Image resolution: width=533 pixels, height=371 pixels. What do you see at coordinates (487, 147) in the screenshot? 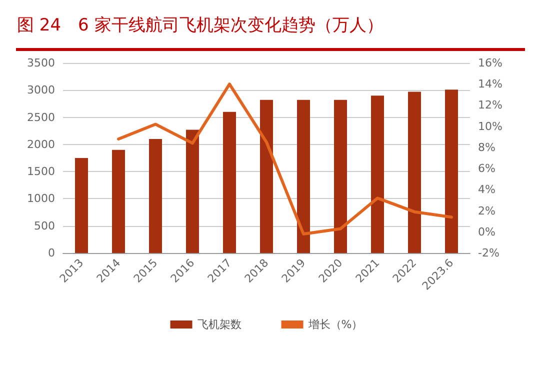
I see `y2-tick-label: 8%` at bounding box center [487, 147].